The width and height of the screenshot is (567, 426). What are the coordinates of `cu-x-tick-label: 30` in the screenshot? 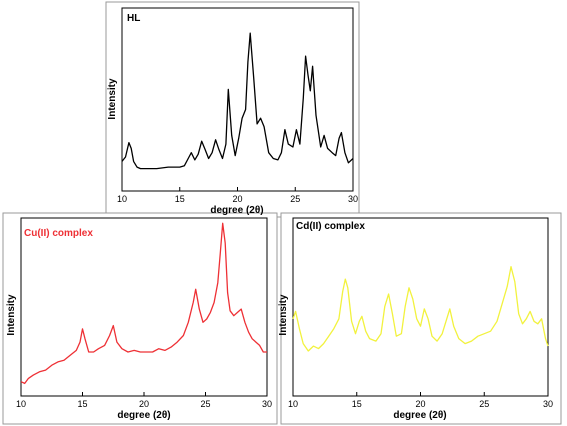 It's located at (267, 404).